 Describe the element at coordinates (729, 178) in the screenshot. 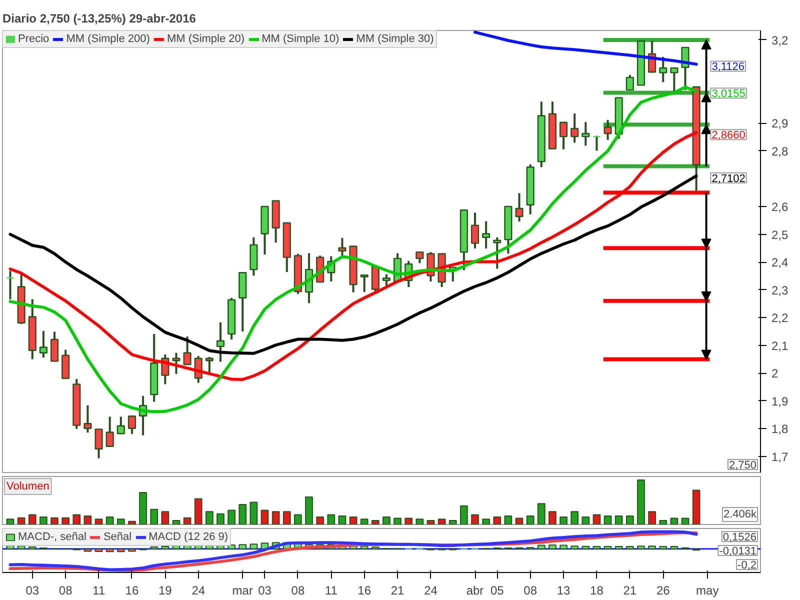

I see `data-label: 2,7102` at that location.